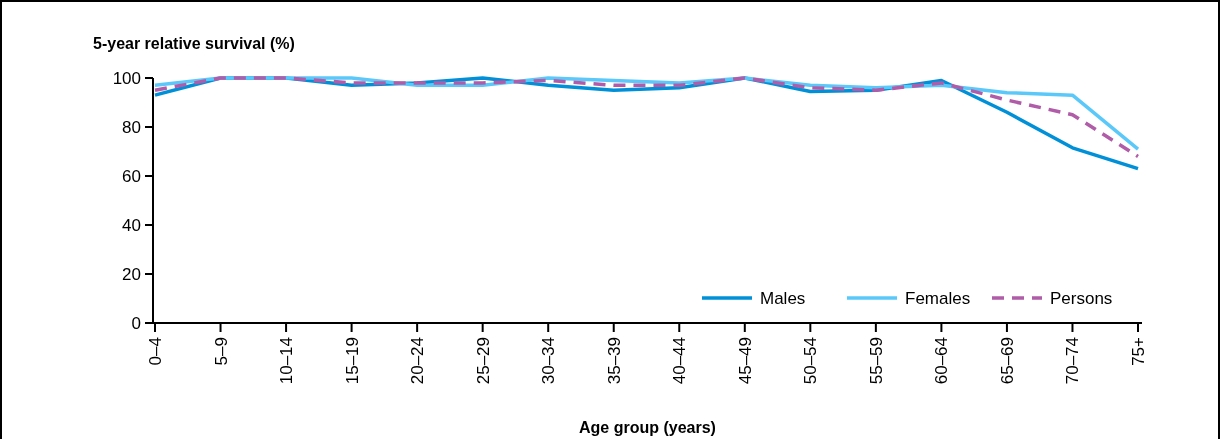 The width and height of the screenshot is (1220, 439). What do you see at coordinates (938, 298) in the screenshot?
I see `legend-label: Females` at bounding box center [938, 298].